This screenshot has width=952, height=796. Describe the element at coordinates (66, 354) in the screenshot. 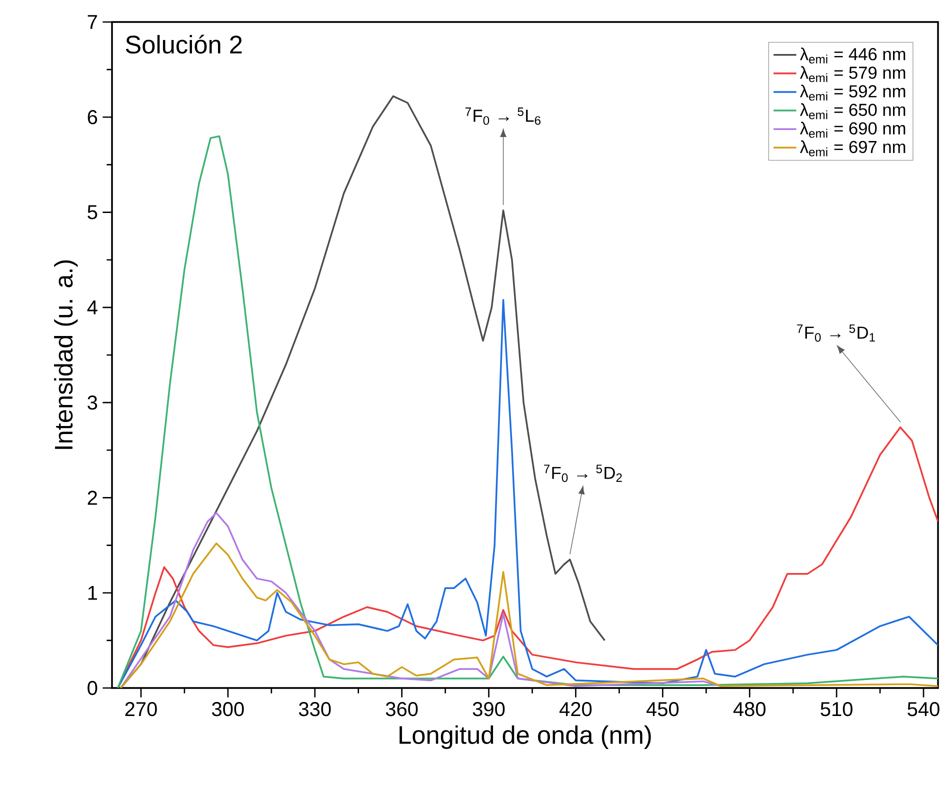

I see `y-axis-title: Intensidad (u. a.)` at that location.